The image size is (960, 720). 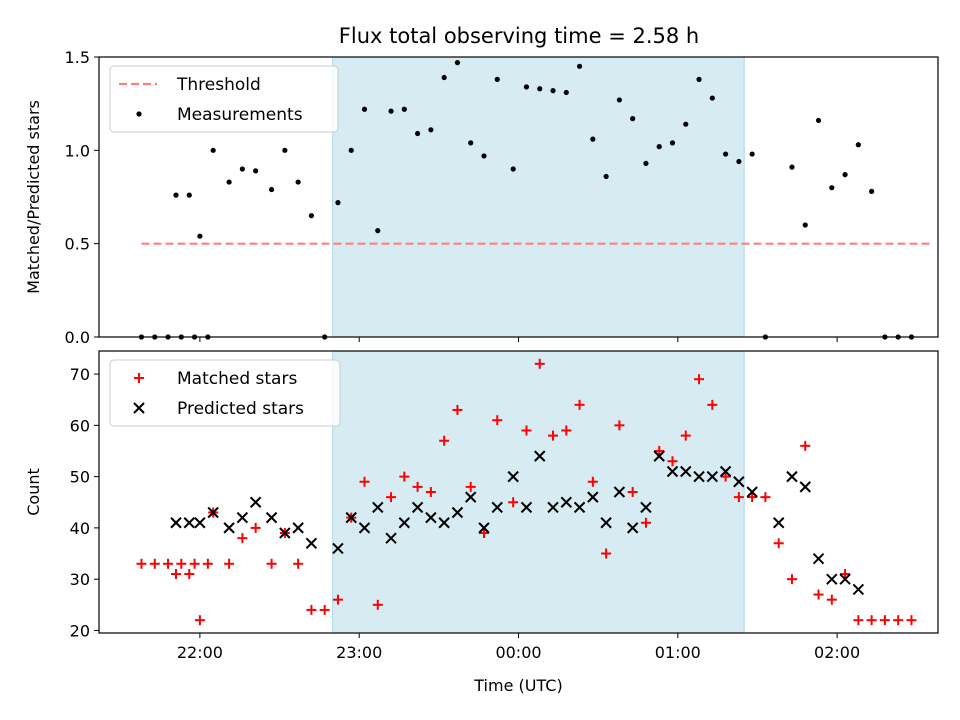 I want to click on legend-label: Threshold, so click(x=218, y=85).